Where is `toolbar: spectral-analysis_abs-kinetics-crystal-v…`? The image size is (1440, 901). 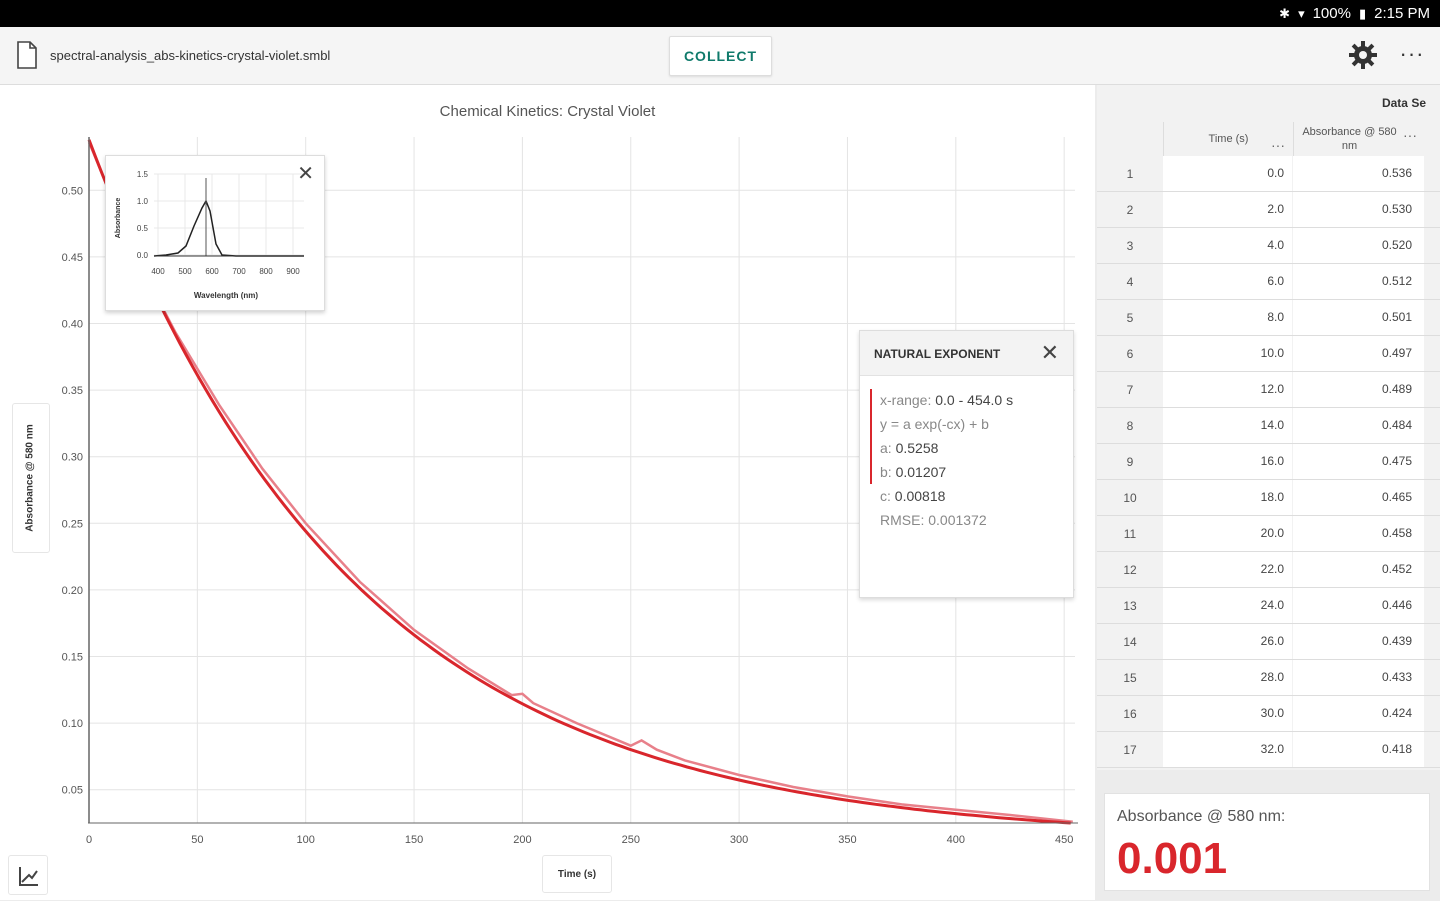 toolbar: spectral-analysis_abs-kinetics-crystal-v… is located at coordinates (720, 56).